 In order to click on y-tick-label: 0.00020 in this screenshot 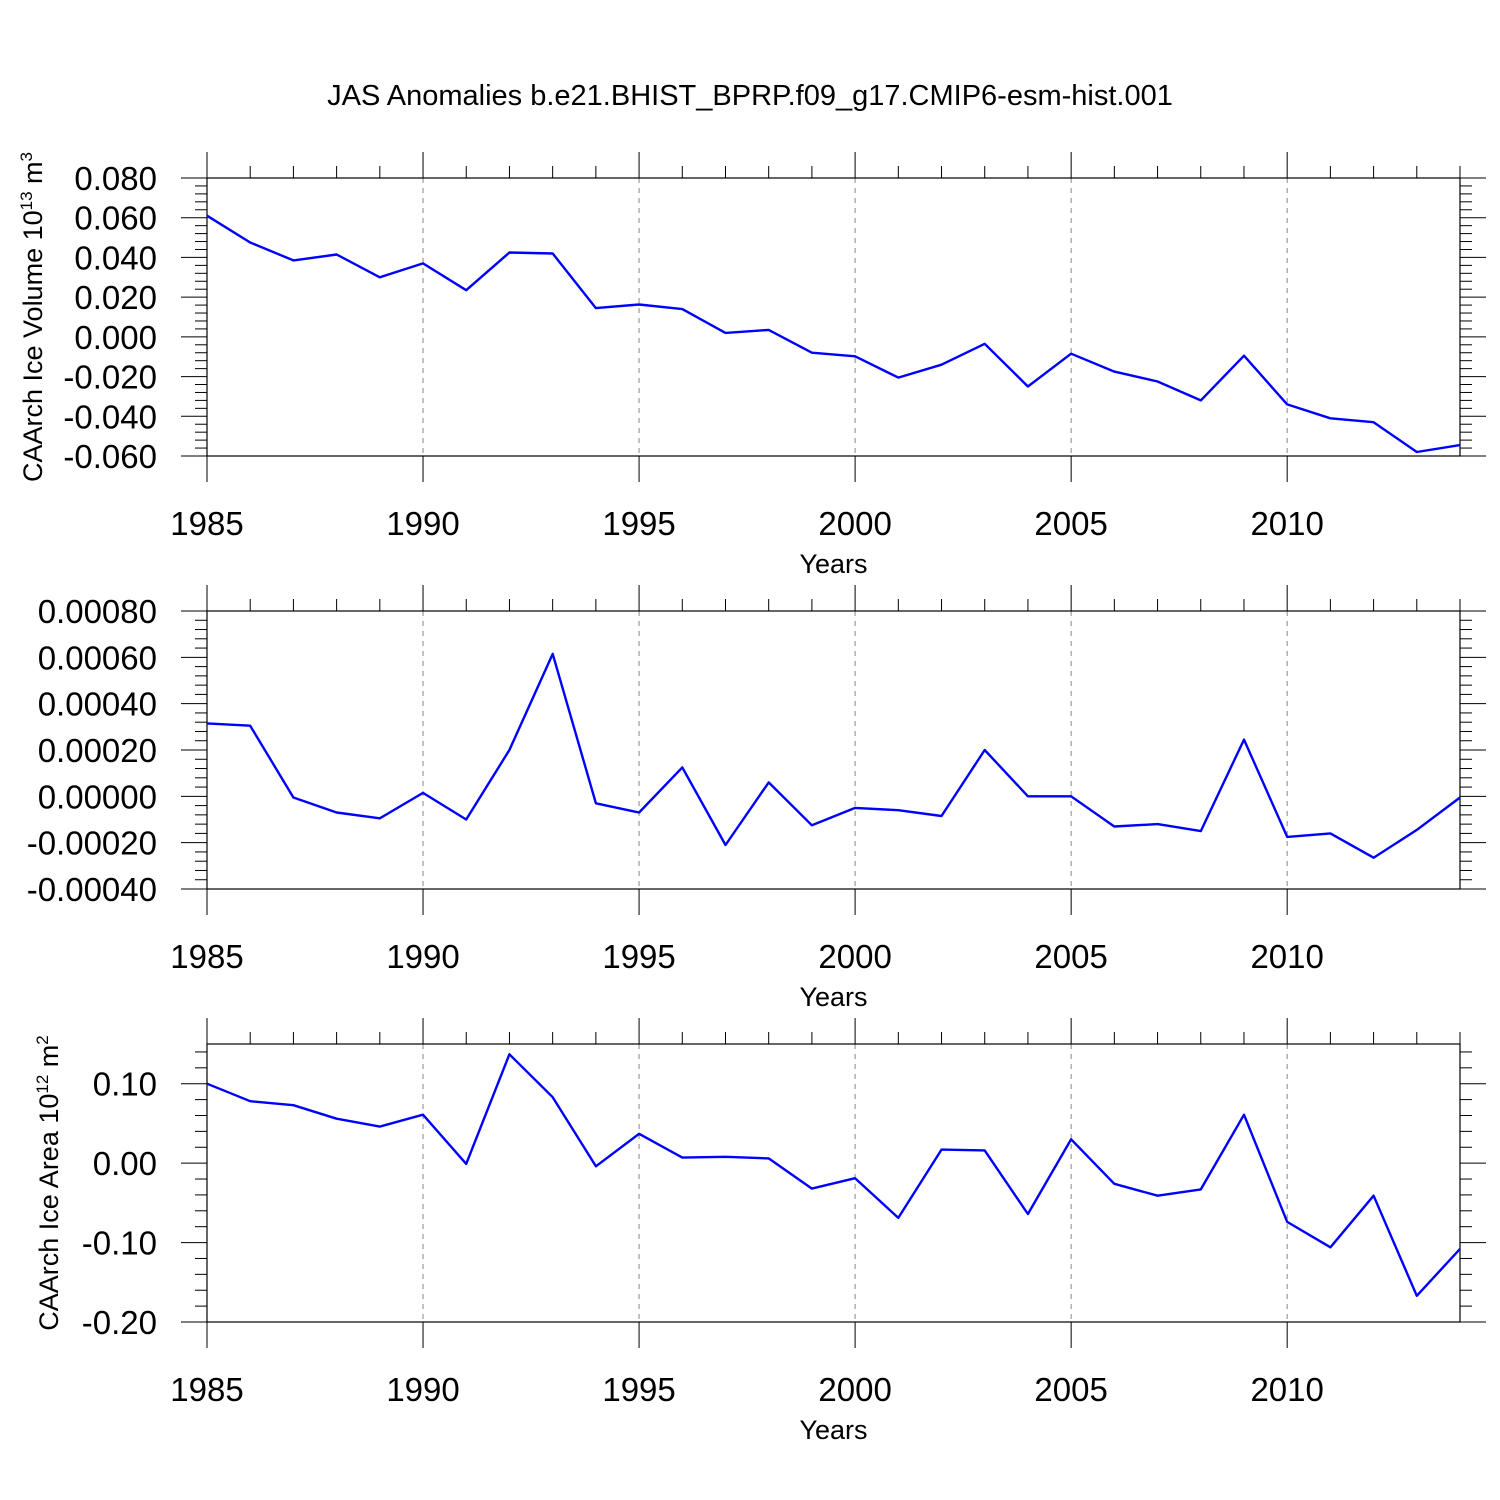, I will do `click(97, 750)`.